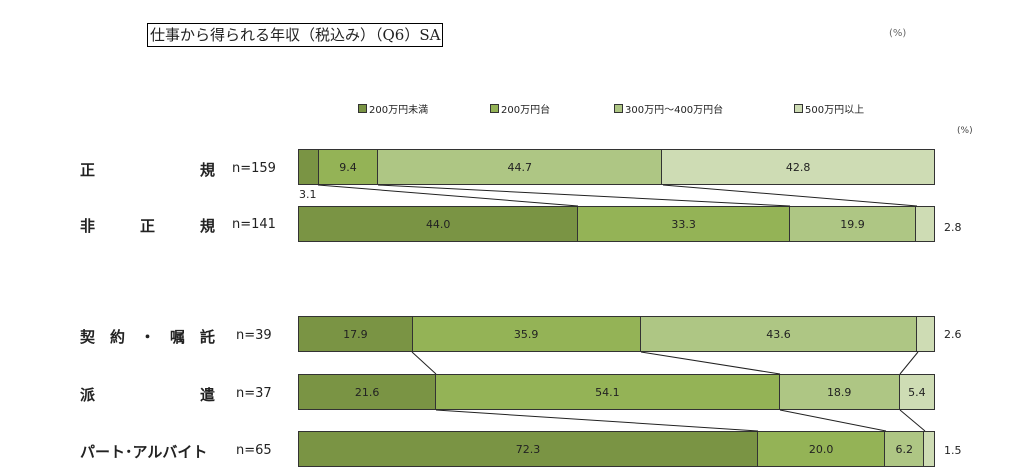 The image size is (1009, 472). What do you see at coordinates (439, 224) in the screenshot?
I see `segment-under-200: 44.0` at bounding box center [439, 224].